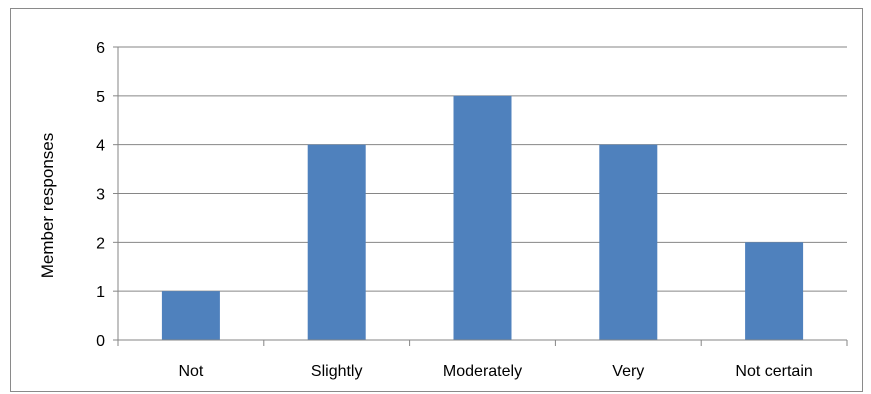  Describe the element at coordinates (100, 146) in the screenshot. I see `y-tick-label-4: 4` at that location.